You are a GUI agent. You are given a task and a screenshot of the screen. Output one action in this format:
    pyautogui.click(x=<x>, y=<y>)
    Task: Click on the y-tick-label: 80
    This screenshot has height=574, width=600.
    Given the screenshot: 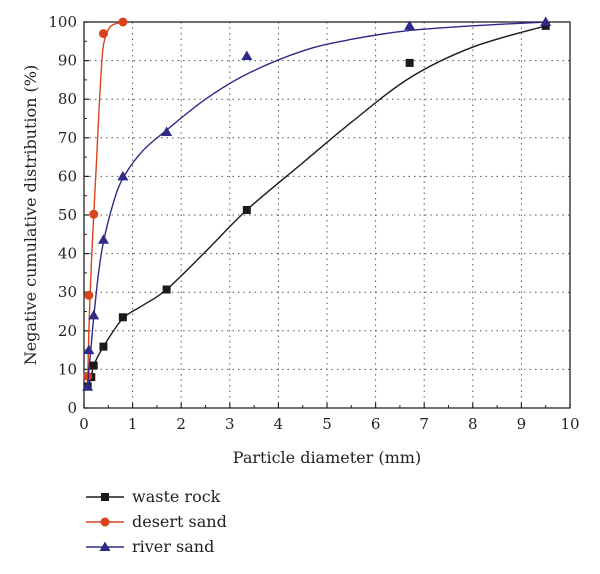 What is the action you would take?
    pyautogui.click(x=67, y=99)
    